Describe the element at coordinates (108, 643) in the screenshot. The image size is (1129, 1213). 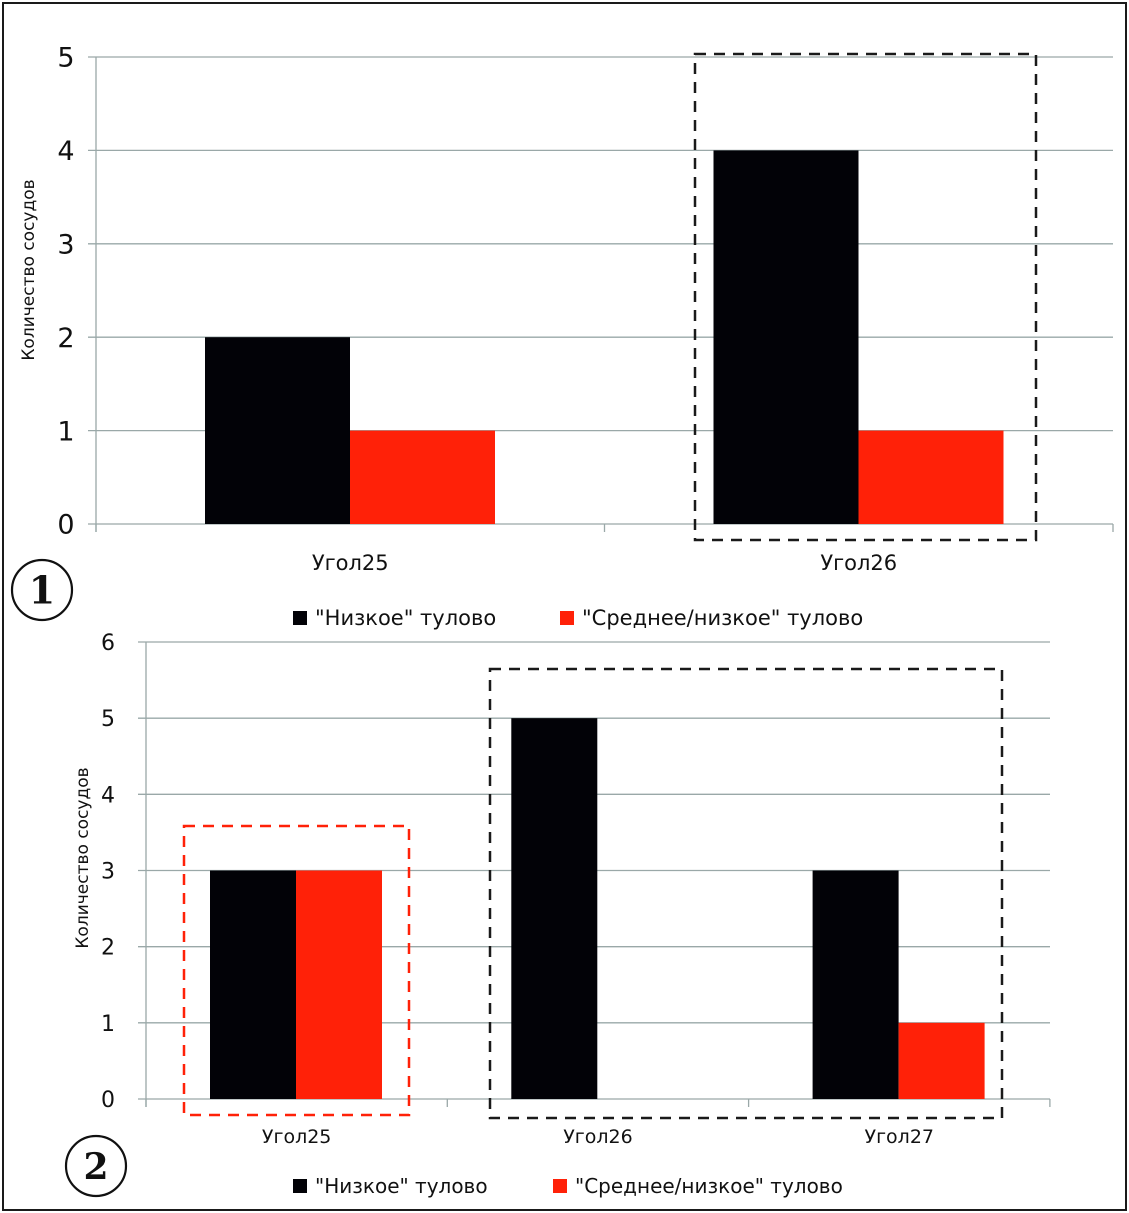
I see `y-tick-label: 6` at that location.